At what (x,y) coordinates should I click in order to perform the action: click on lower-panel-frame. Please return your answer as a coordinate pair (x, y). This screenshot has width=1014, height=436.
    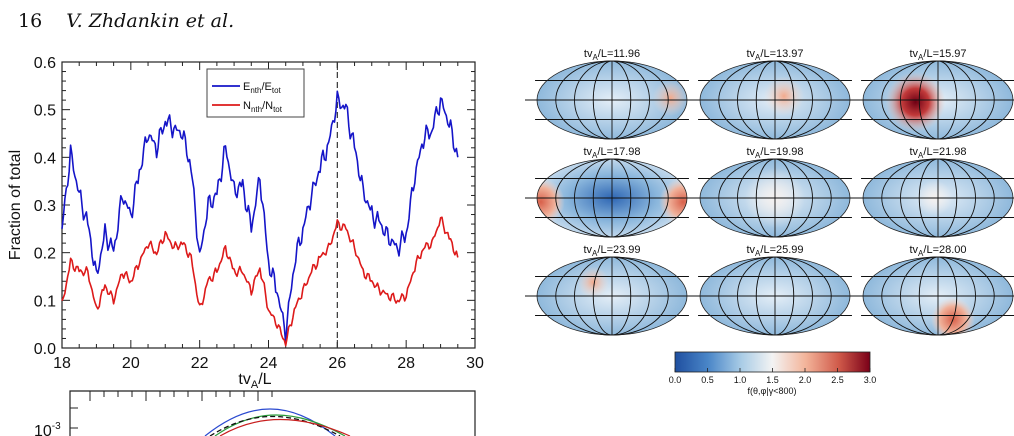
    Looking at the image, I should click on (272, 413).